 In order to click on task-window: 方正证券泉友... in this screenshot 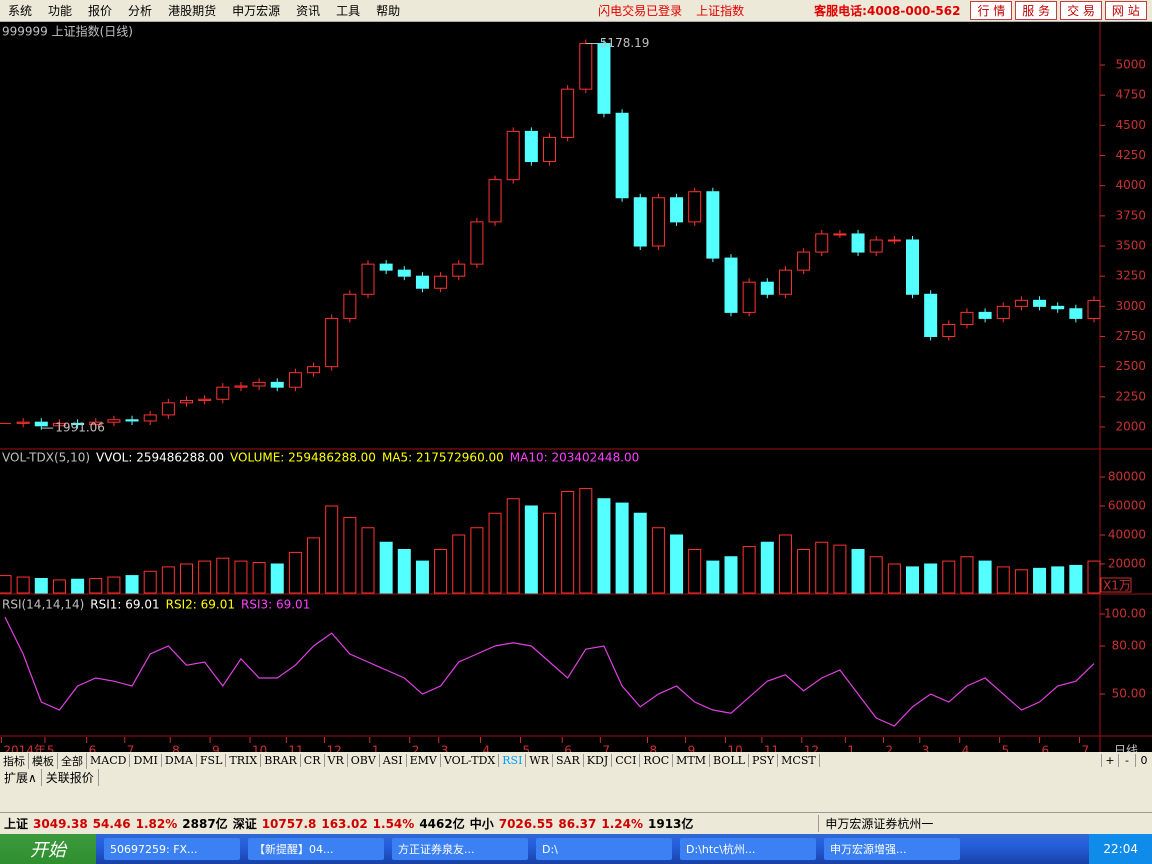, I will do `click(460, 849)`.